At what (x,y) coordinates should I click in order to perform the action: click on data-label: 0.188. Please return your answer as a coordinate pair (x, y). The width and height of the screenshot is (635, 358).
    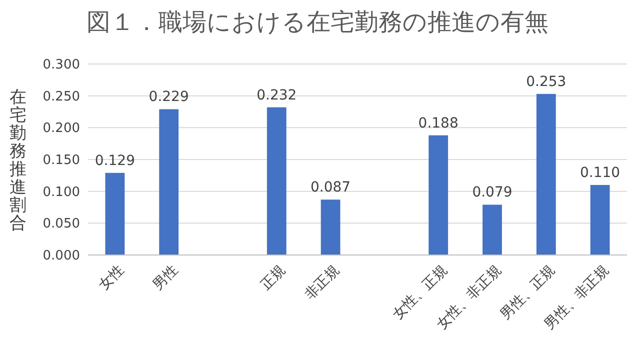
    Looking at the image, I should click on (438, 123).